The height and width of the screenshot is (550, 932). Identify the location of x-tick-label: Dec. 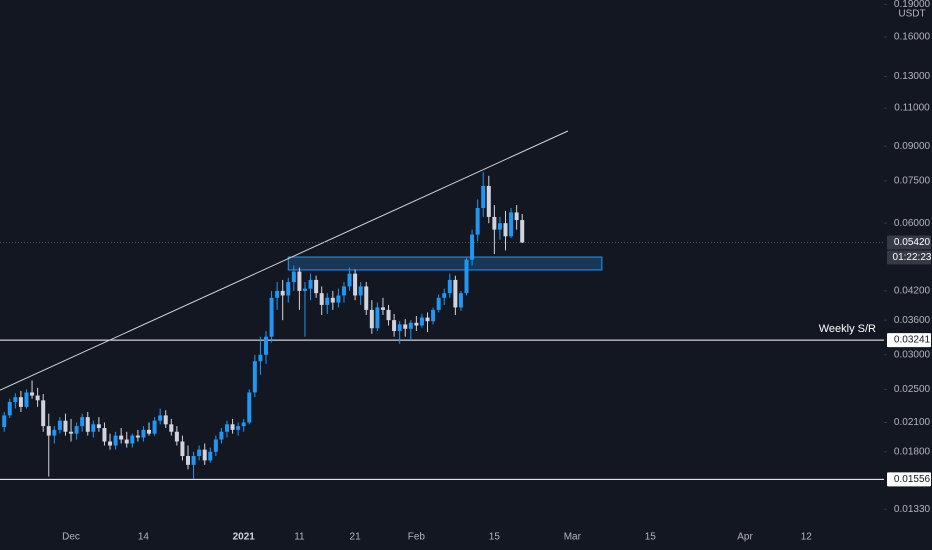
(71, 537).